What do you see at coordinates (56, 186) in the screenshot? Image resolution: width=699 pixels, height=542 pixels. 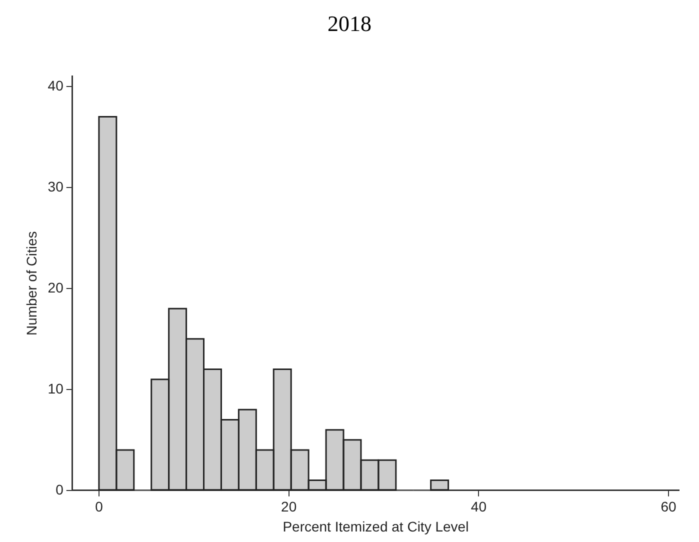 I see `y-tick-label: 30` at bounding box center [56, 186].